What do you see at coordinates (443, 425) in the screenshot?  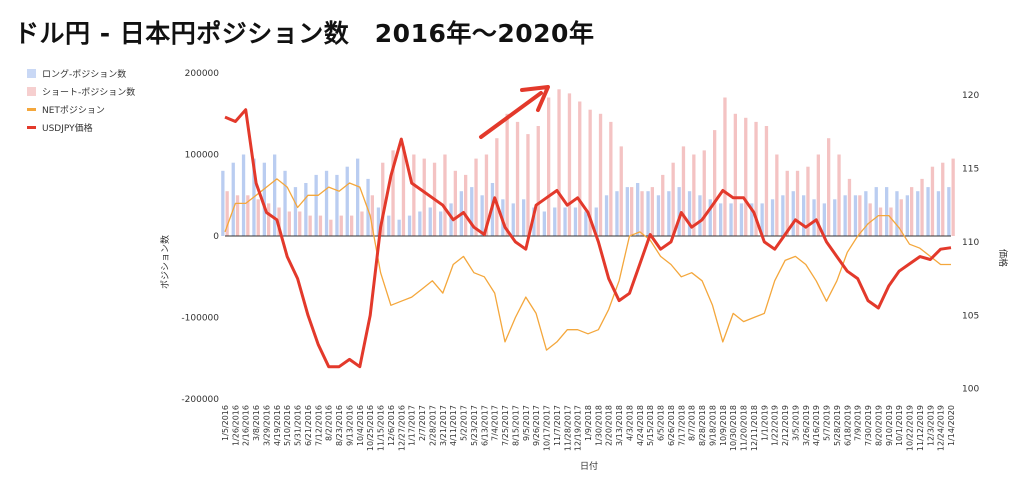 I see `x-tick-label: 3/21/2017` at bounding box center [443, 425].